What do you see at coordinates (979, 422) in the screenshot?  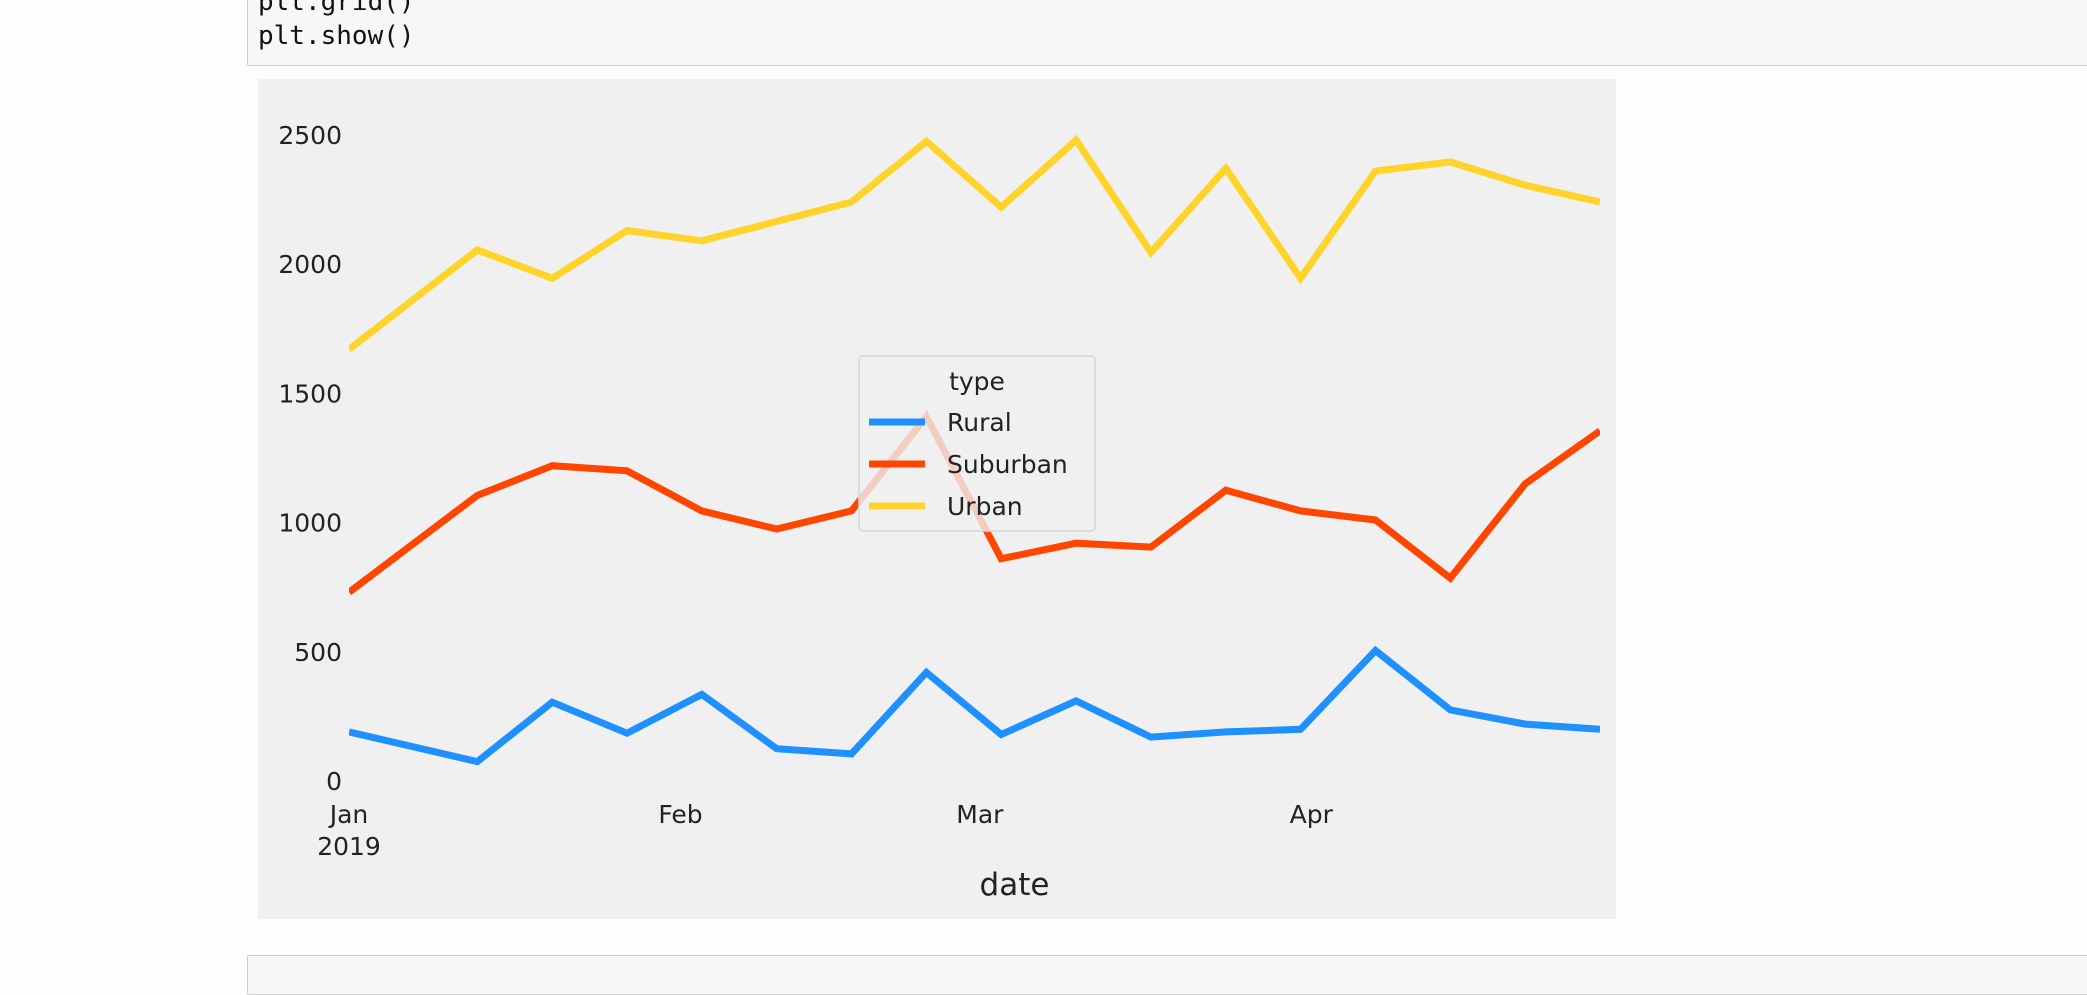 I see `legend-label-rural: Rural` at bounding box center [979, 422].